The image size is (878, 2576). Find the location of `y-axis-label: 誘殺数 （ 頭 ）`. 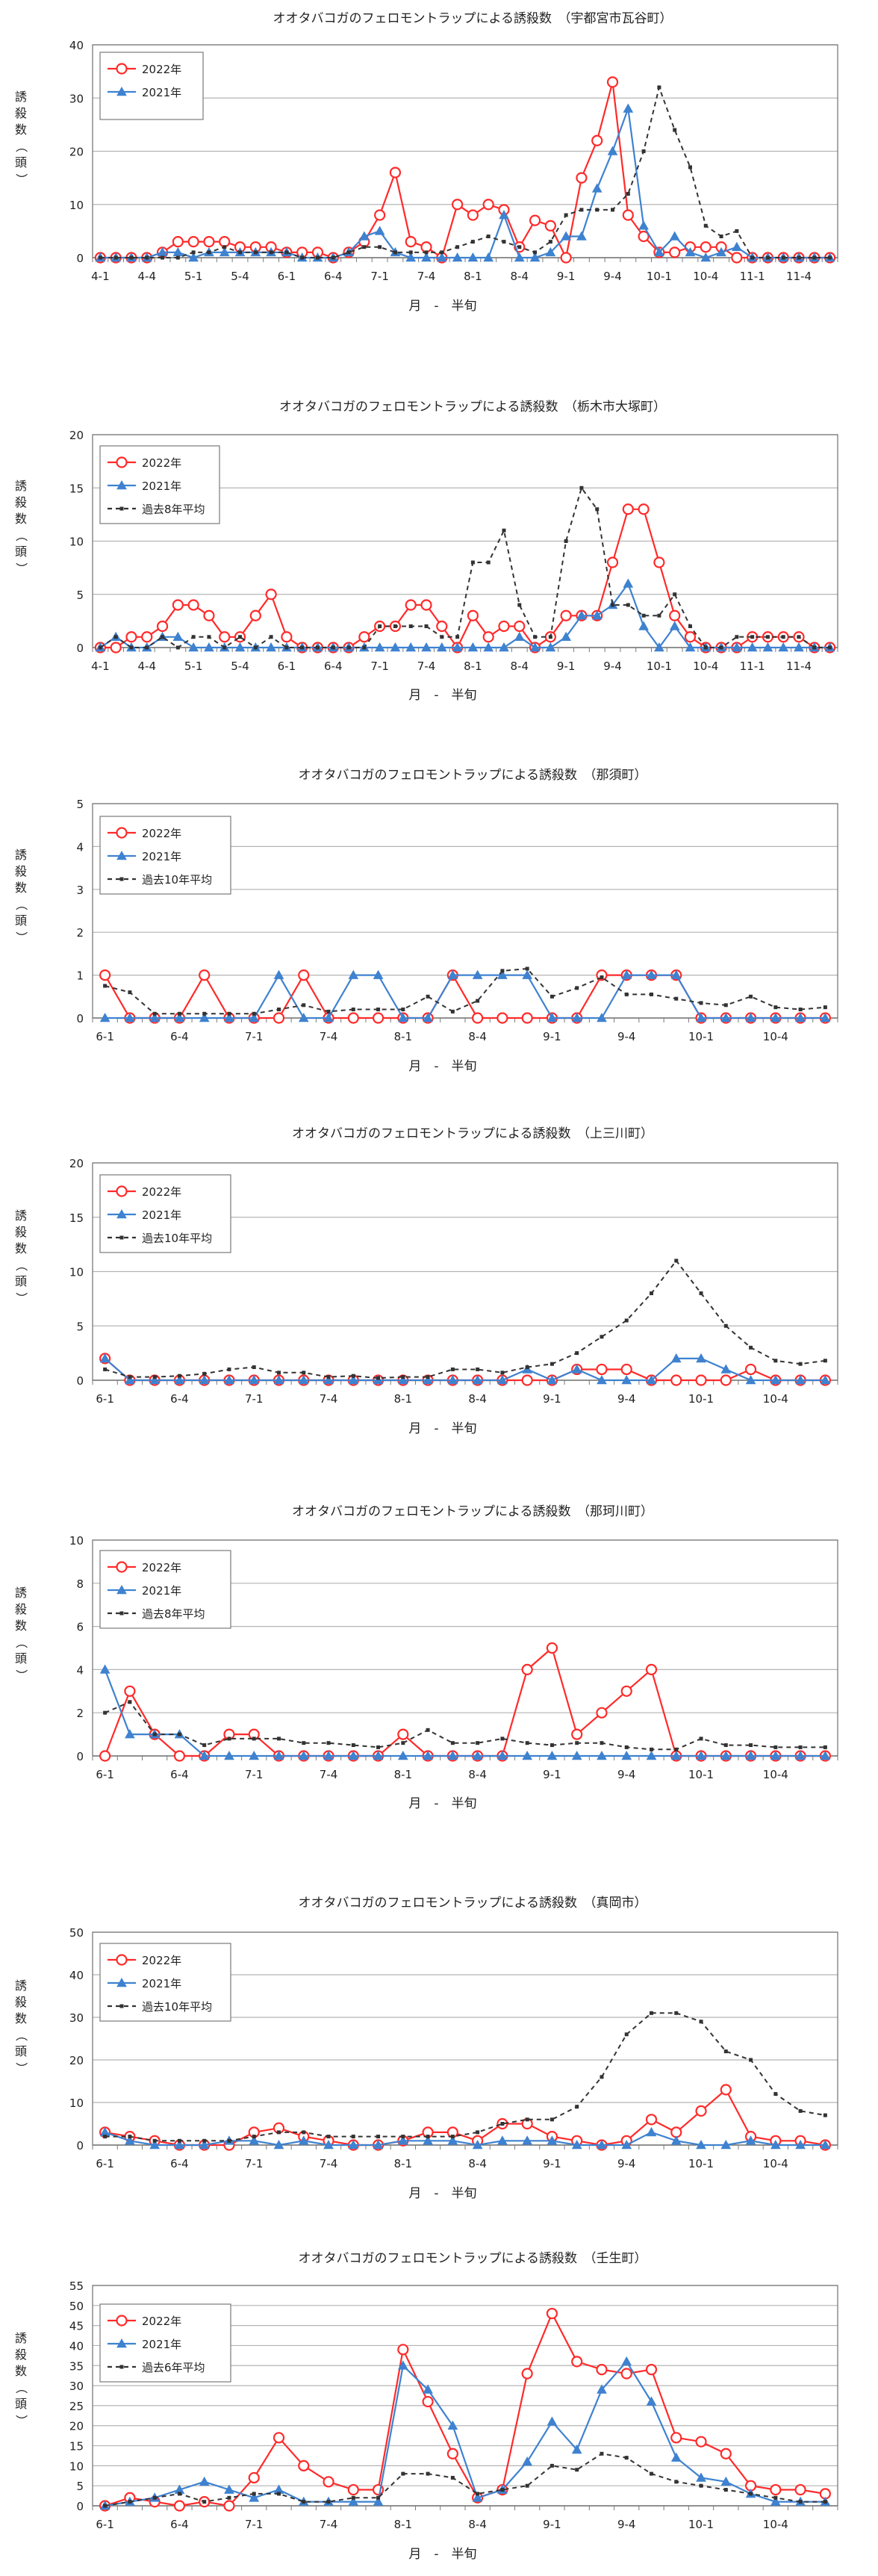

y-axis-label: 誘殺数 （ 頭 ） is located at coordinates (21, 2379).